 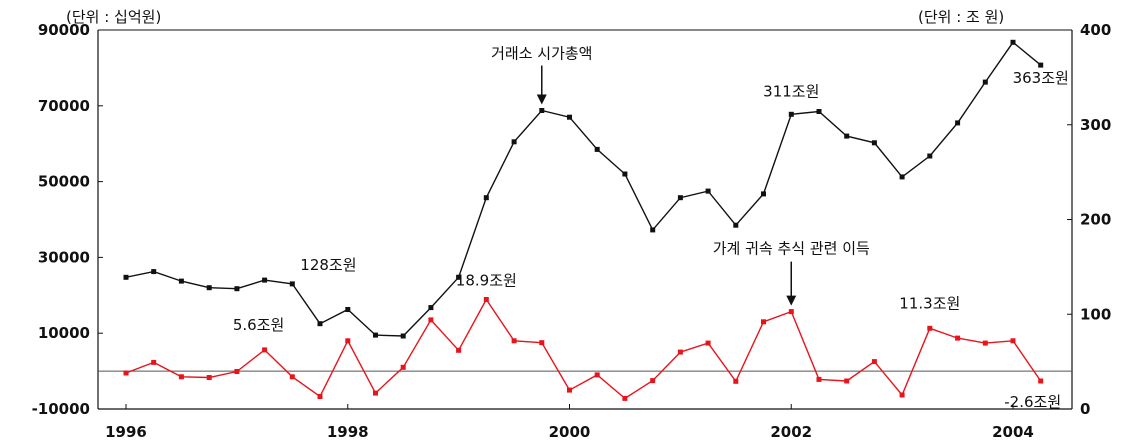 I want to click on left-unit-label: (단위 : 십억원), so click(x=113, y=17).